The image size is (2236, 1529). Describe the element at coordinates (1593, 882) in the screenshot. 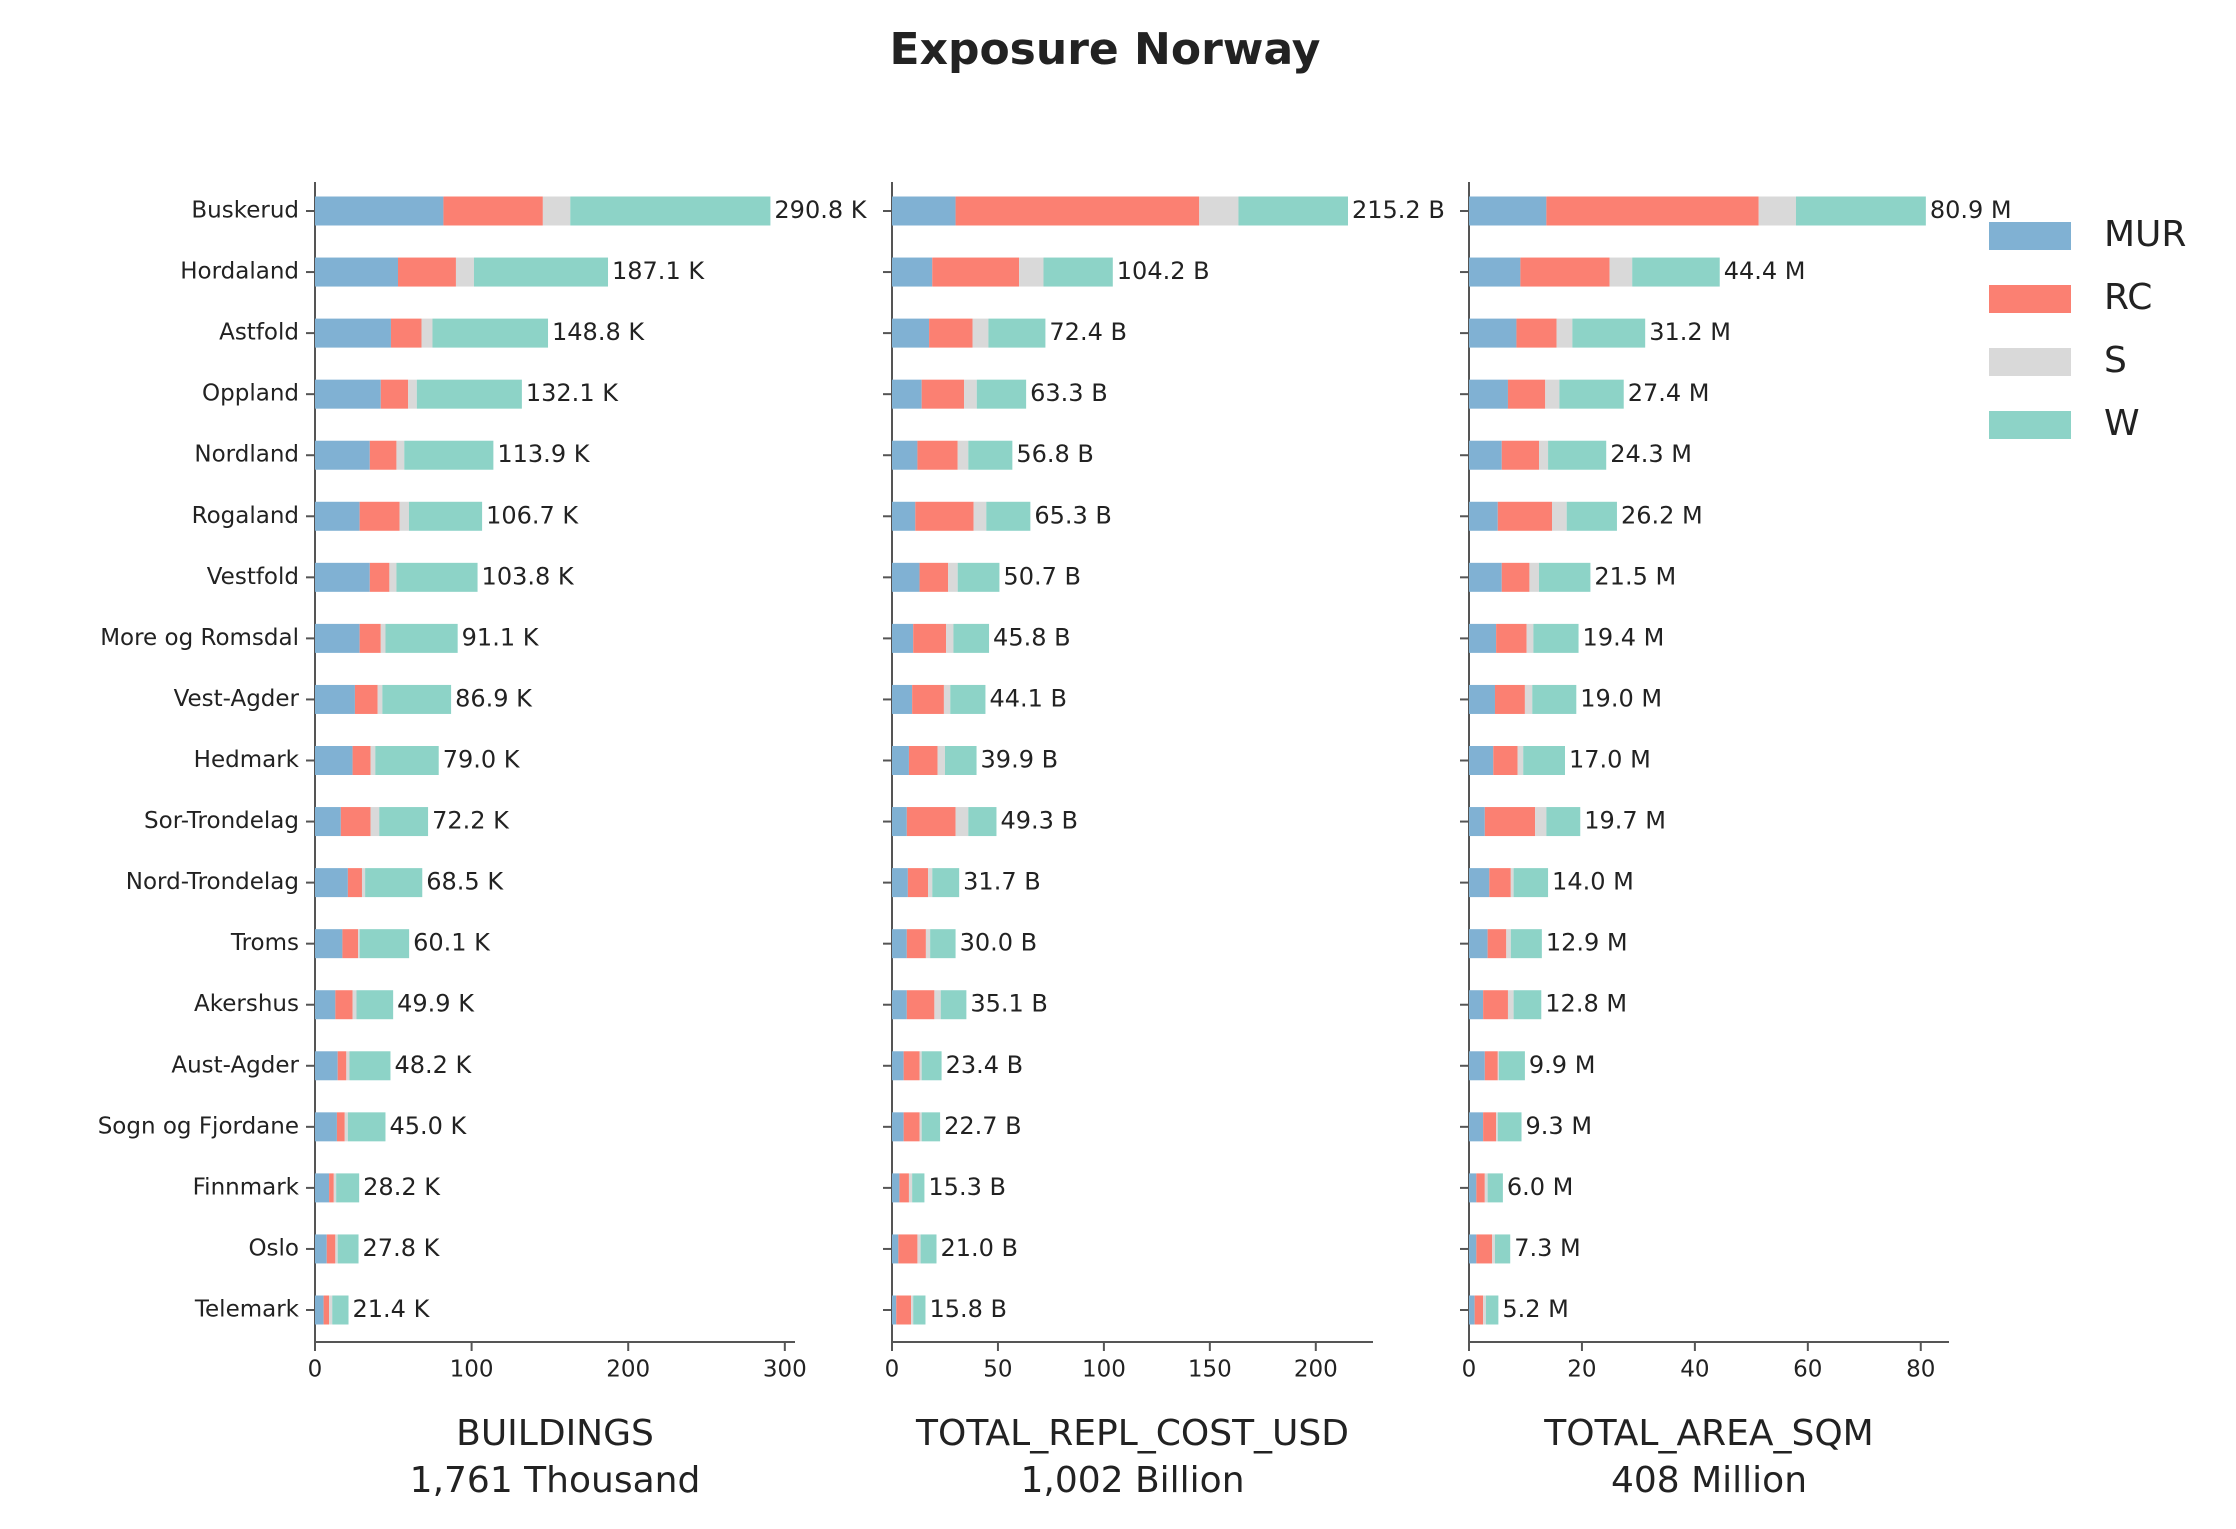

I see `value-label: 14.0 M` at that location.